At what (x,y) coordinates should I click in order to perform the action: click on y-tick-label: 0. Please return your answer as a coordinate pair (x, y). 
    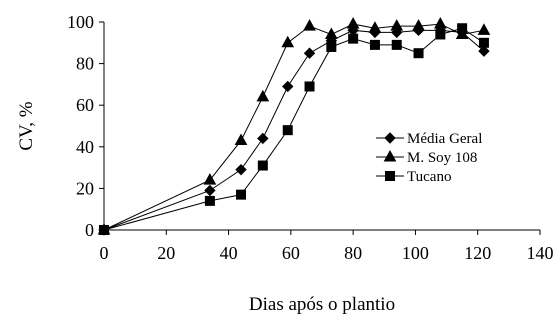
    Looking at the image, I should click on (89, 230).